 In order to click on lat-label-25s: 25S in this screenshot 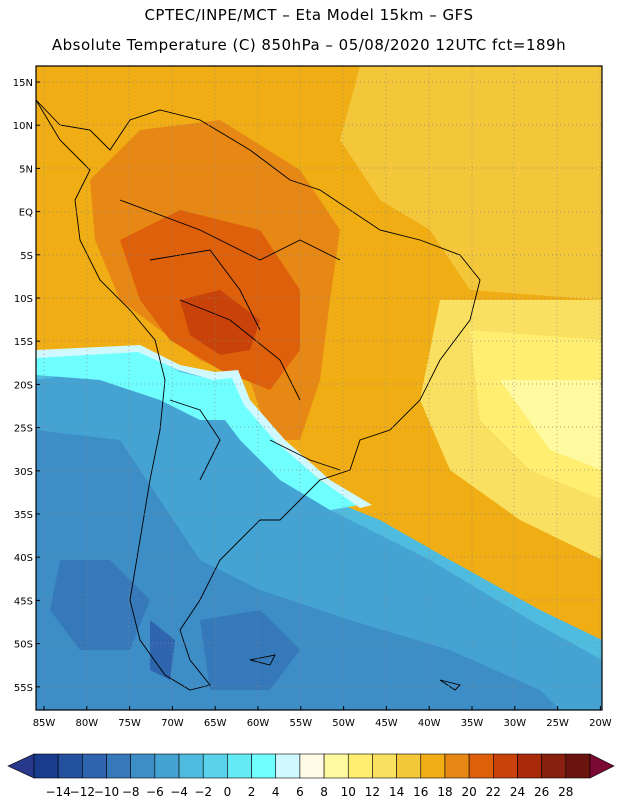, I will do `click(23, 429)`.